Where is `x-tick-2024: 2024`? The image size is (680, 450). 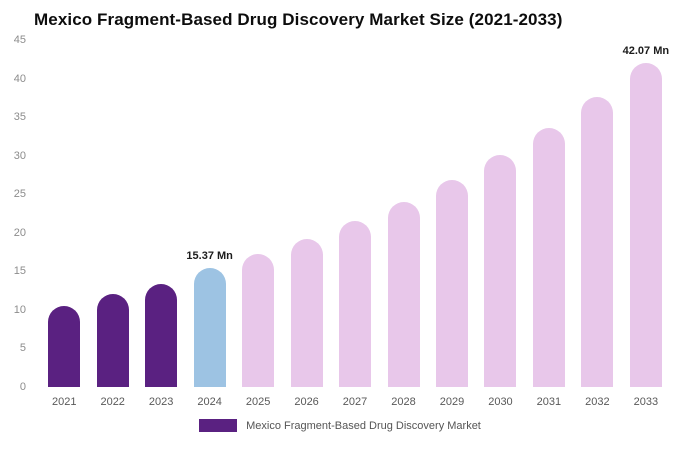 x-tick-2024: 2024 is located at coordinates (209, 402).